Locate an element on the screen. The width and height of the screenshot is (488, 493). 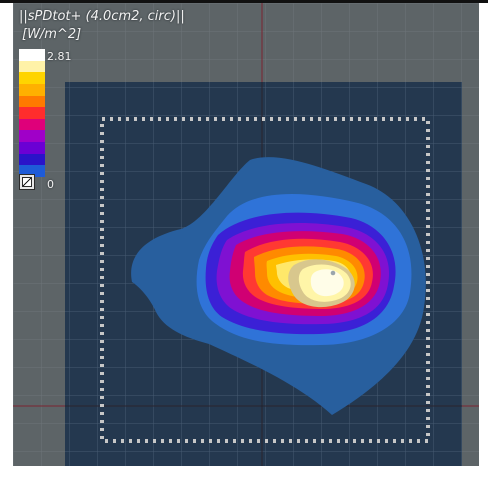
bottom-margin is located at coordinates (244, 479).